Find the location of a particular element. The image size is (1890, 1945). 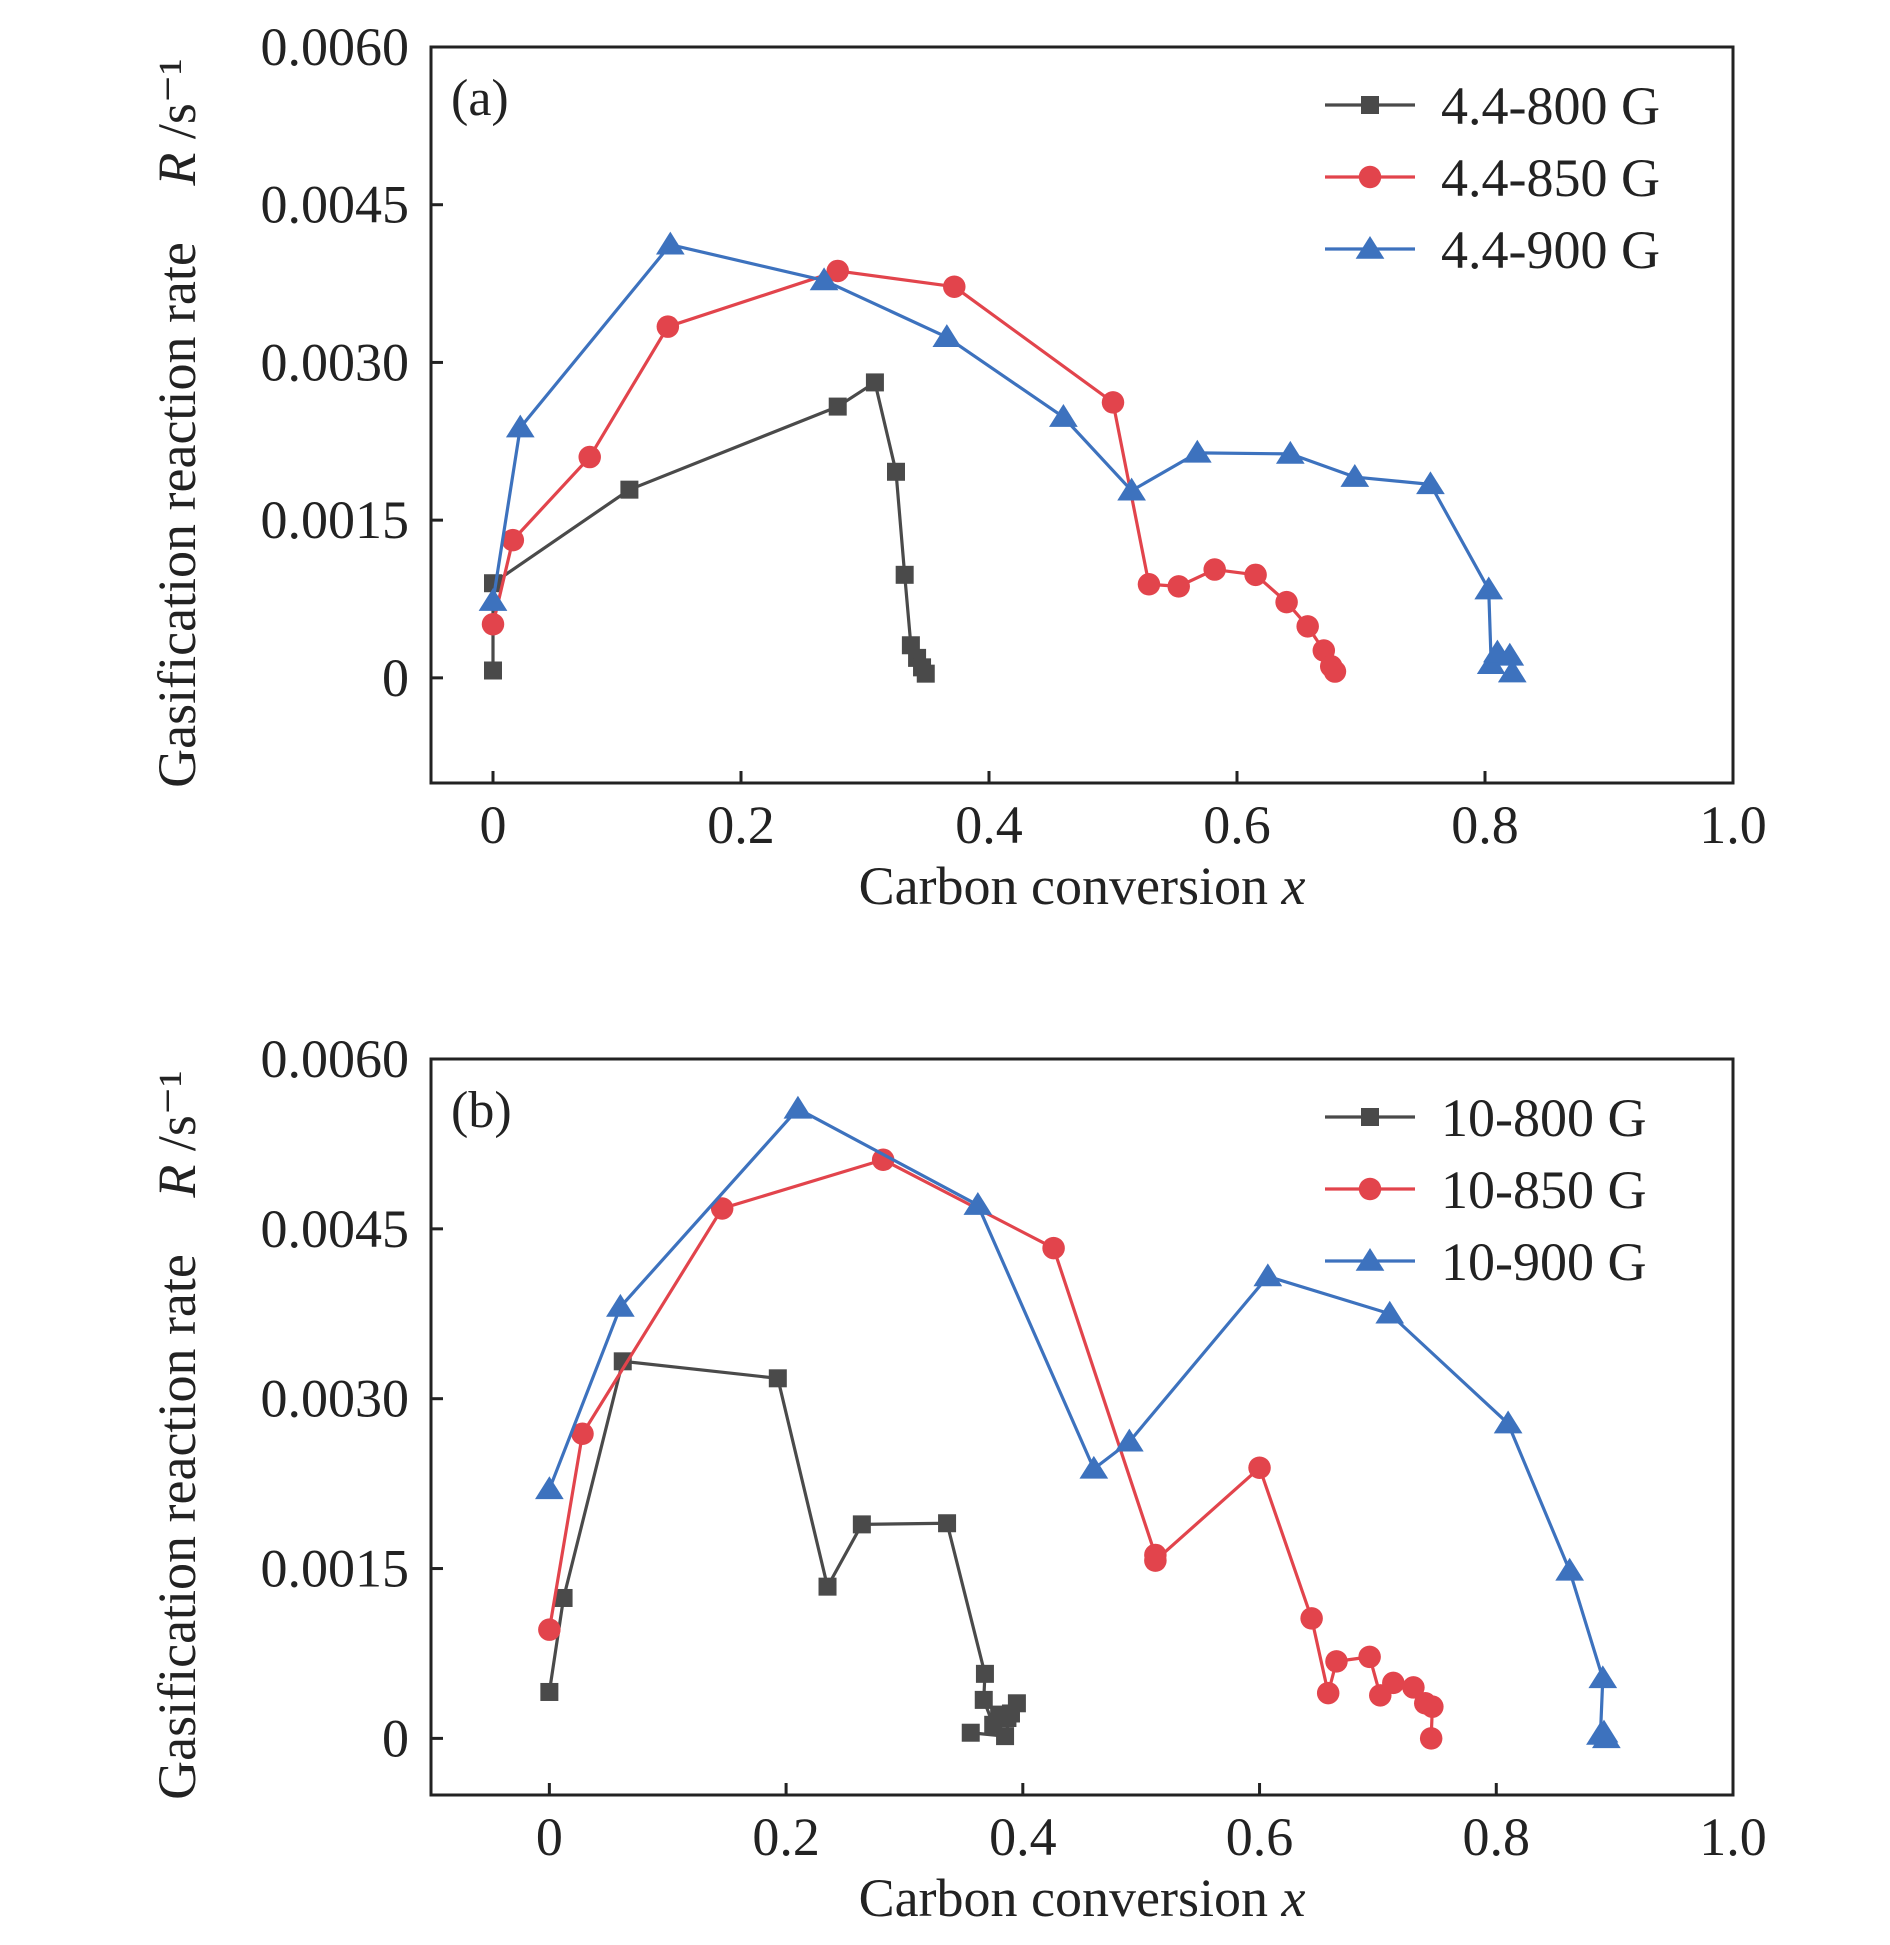

legend-label: 4.4-850 G is located at coordinates (1550, 178).